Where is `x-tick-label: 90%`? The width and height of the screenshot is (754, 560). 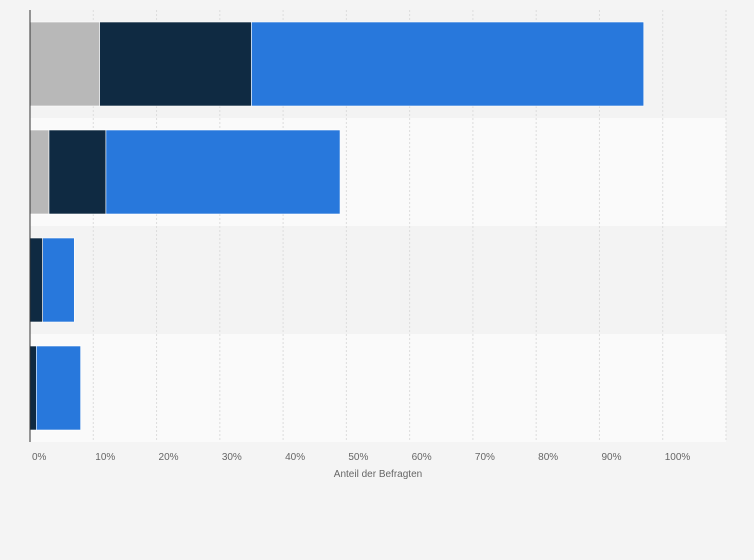
x-tick-label: 90% is located at coordinates (611, 457).